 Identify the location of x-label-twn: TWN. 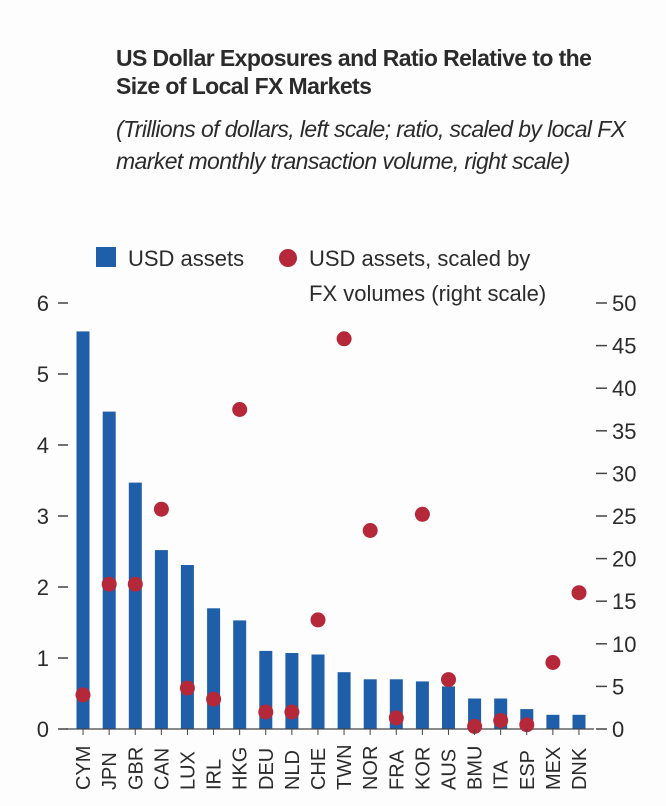
(345, 767).